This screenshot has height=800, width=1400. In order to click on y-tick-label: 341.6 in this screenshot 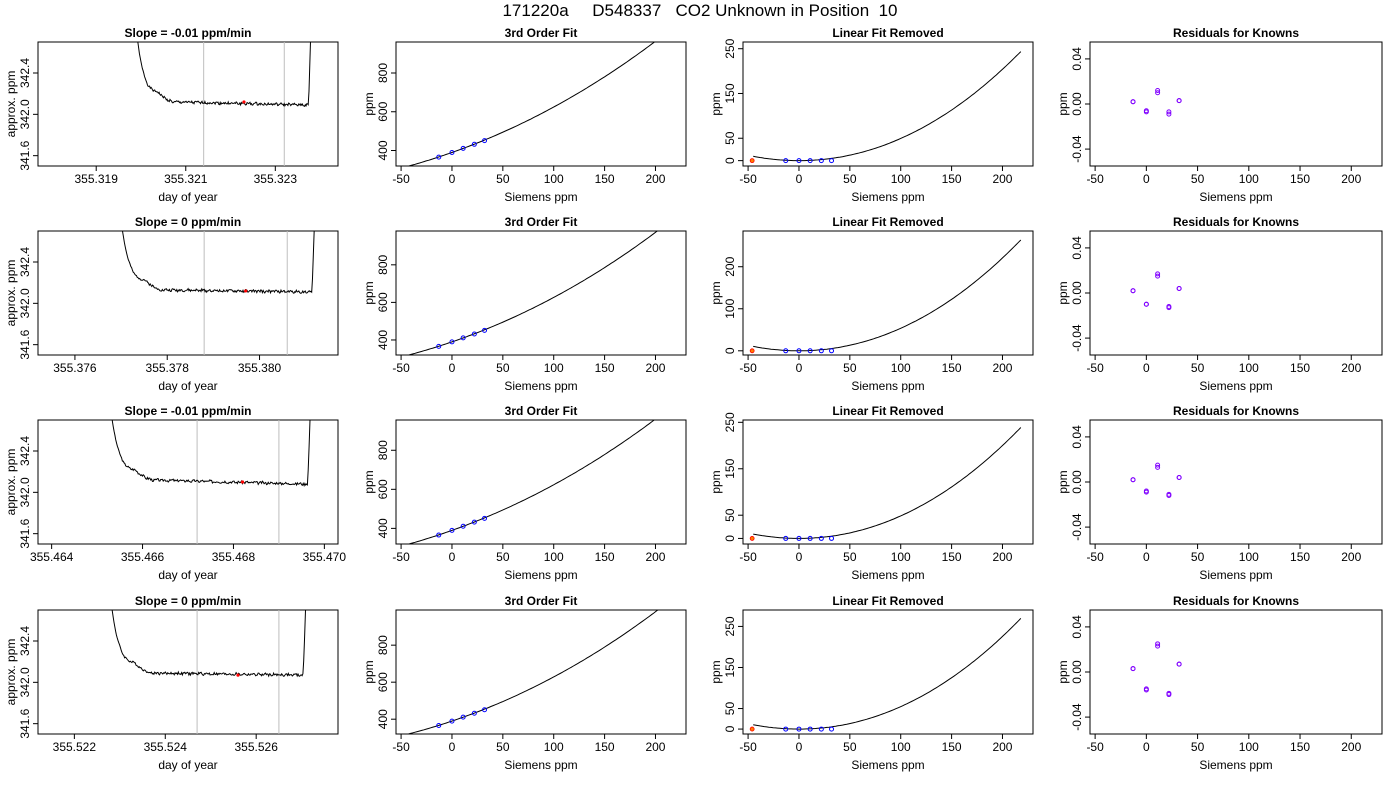, I will do `click(25, 533)`.